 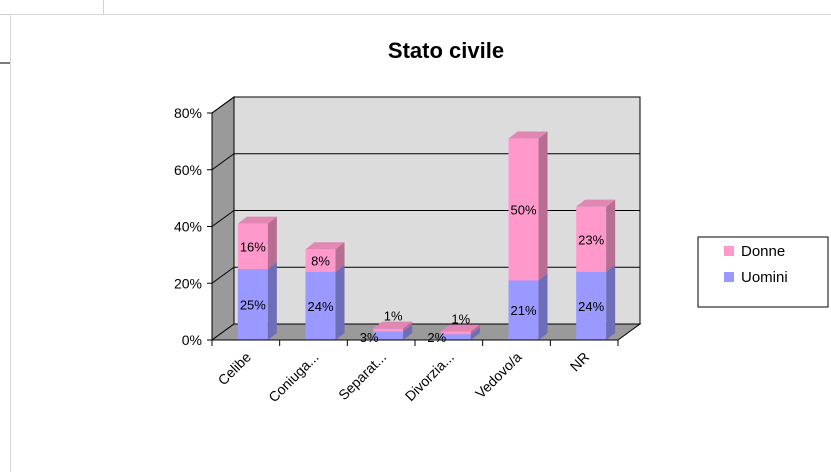 What do you see at coordinates (446, 50) in the screenshot?
I see `chart-title: Stato civile` at bounding box center [446, 50].